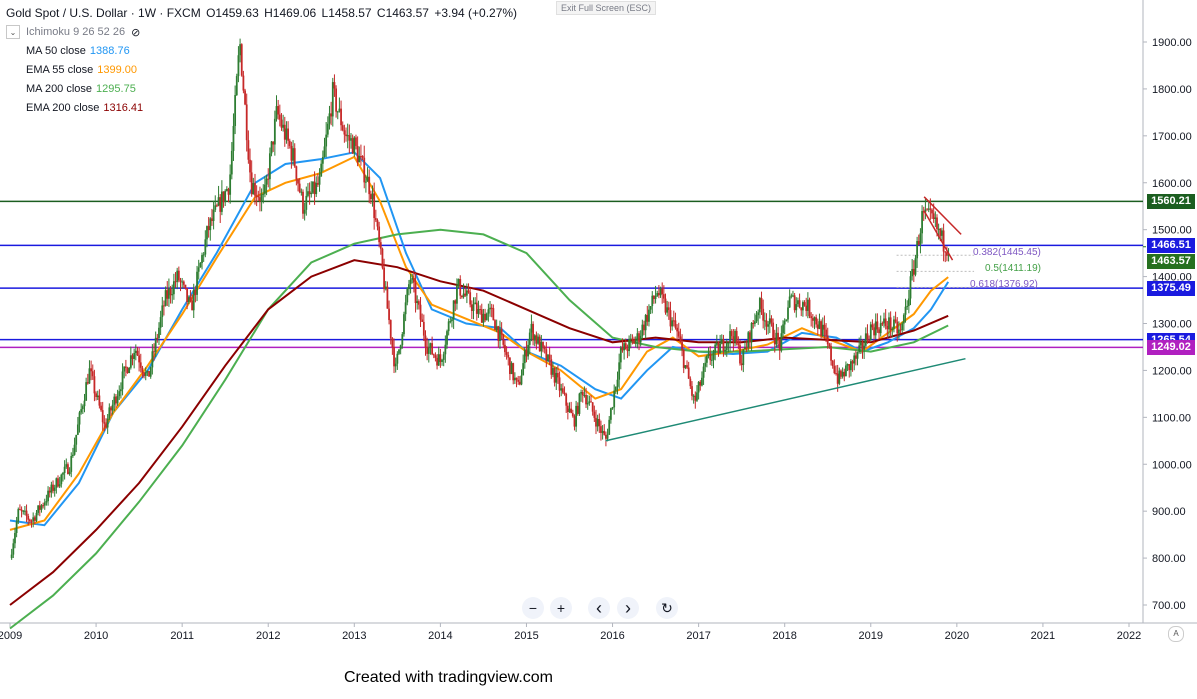 Image resolution: width=1197 pixels, height=699 pixels. I want to click on indicator-name: EMA 55 close, so click(60, 70).